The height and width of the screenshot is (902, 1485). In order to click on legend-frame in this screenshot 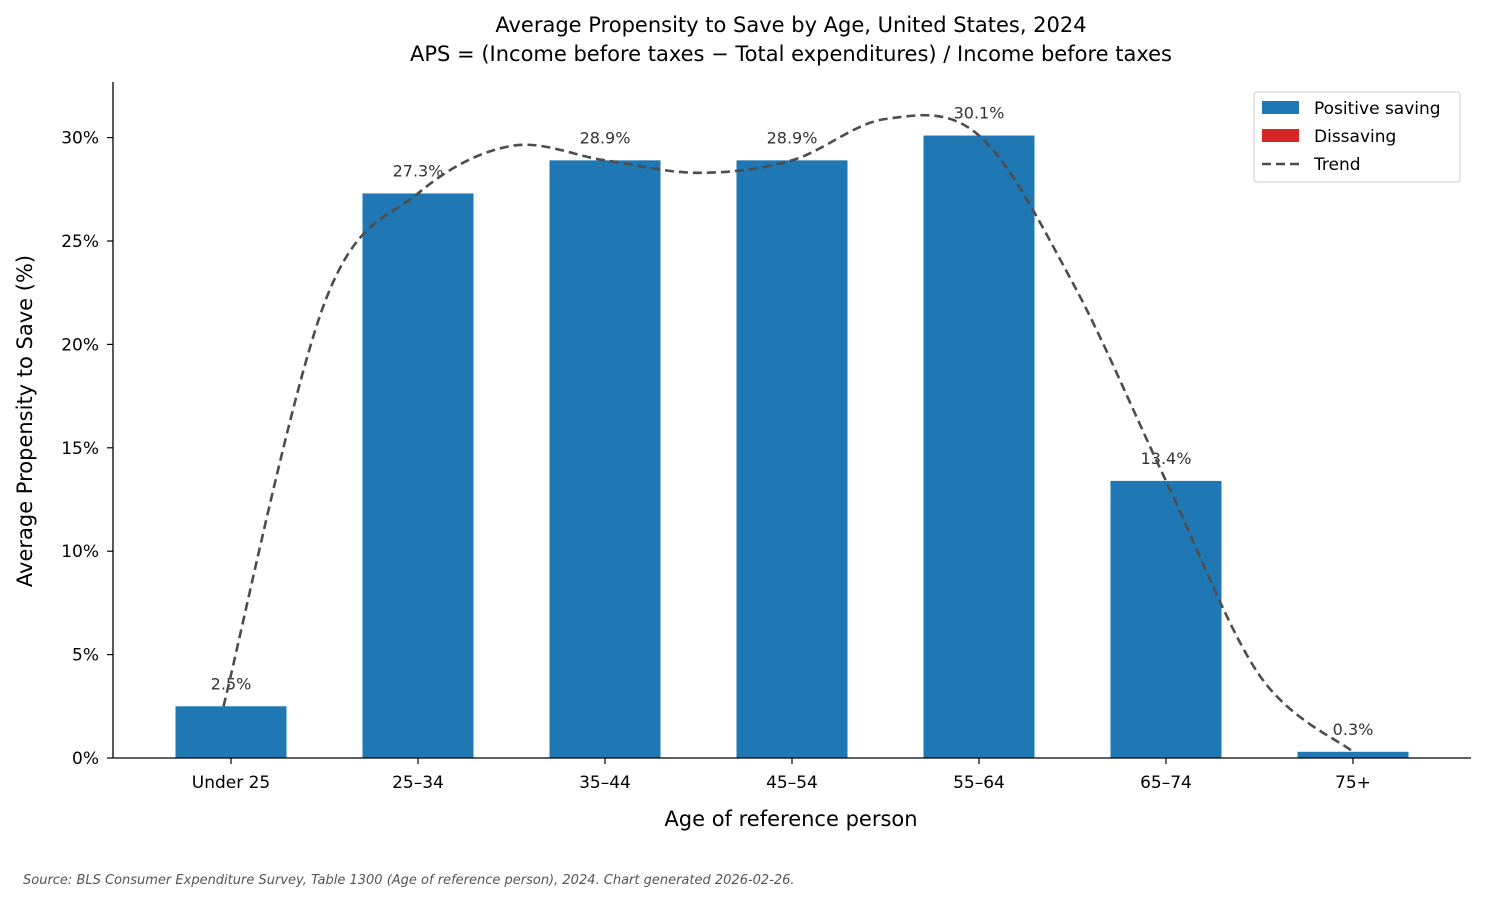, I will do `click(1357, 137)`.